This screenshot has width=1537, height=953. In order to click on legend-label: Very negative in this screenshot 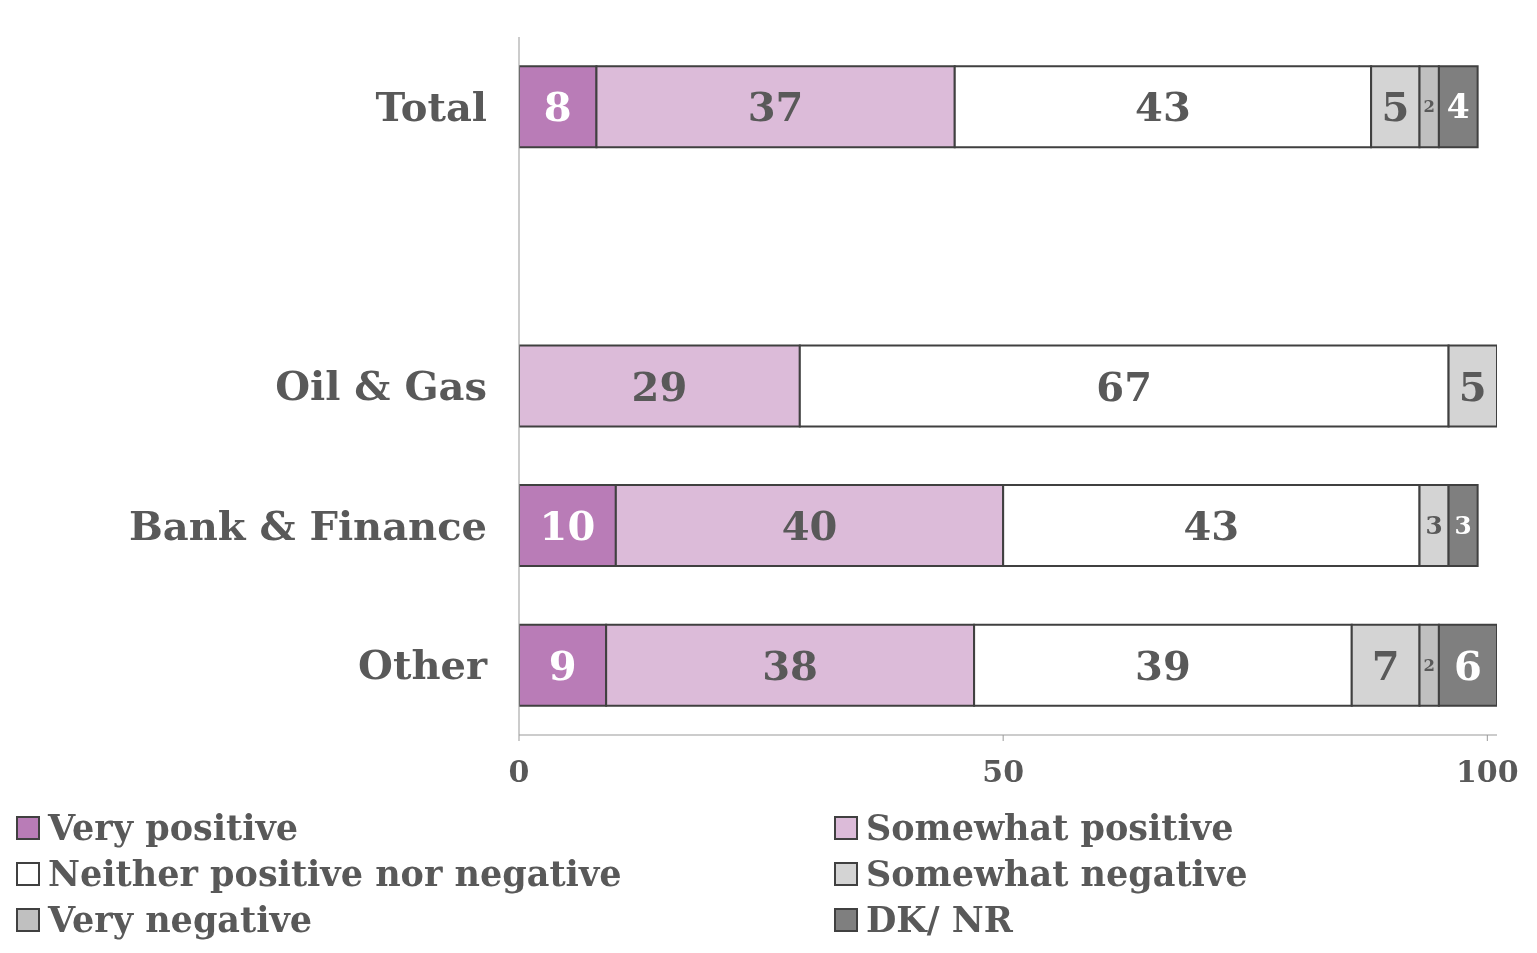, I will do `click(180, 920)`.